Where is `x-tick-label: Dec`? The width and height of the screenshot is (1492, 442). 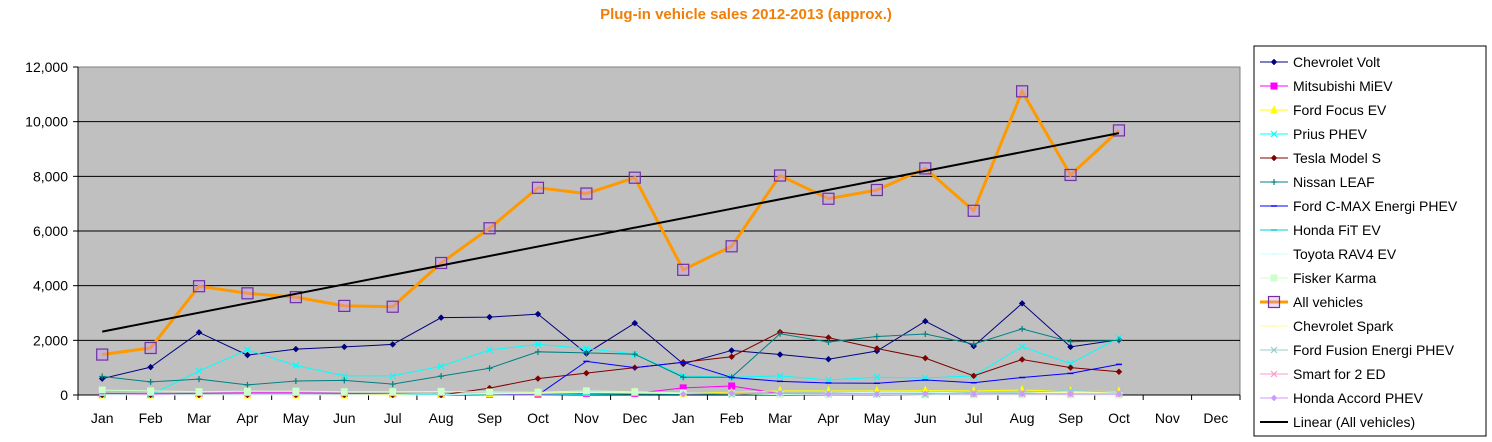 x-tick-label: Dec is located at coordinates (634, 418).